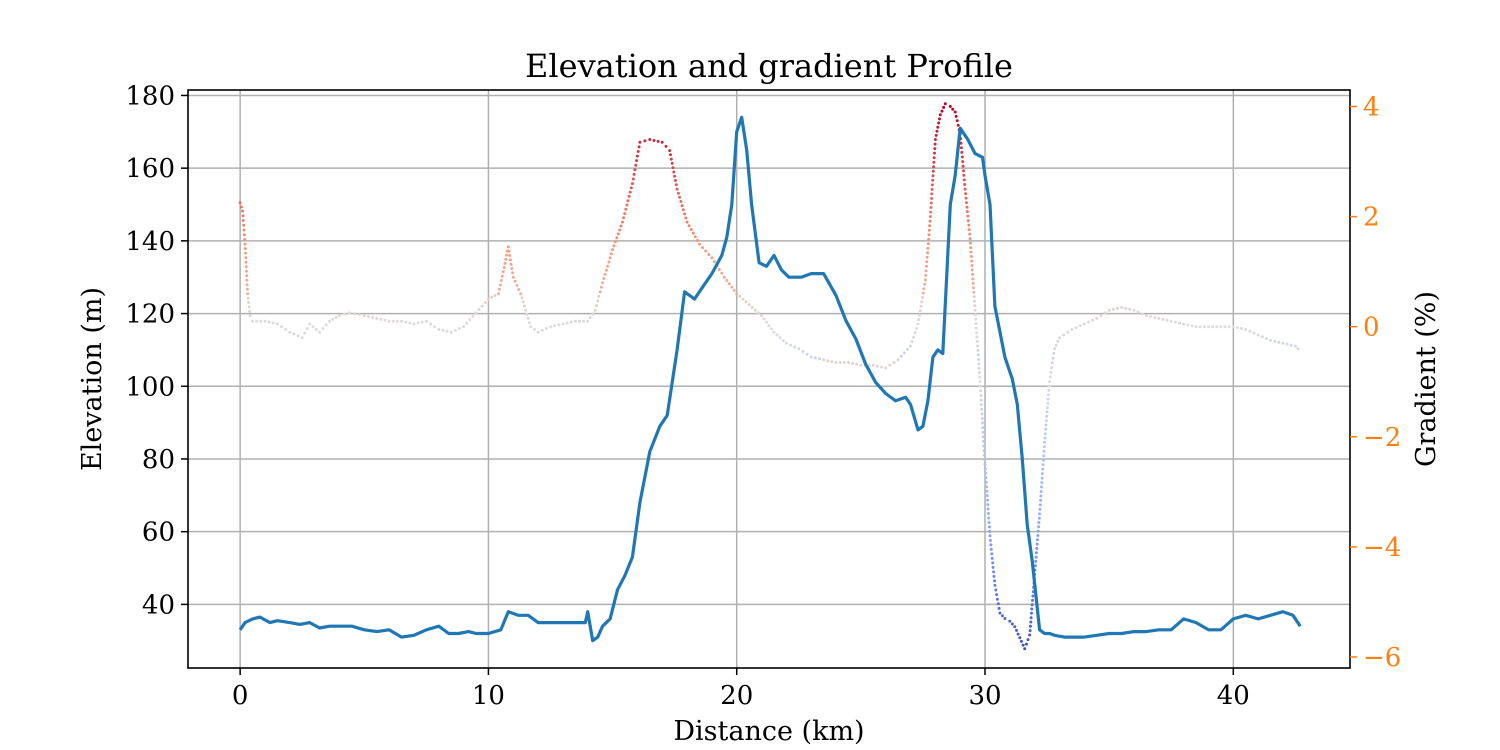  I want to click on y-axis-right: −6 −4 −2 0 2 4, so click(1375, 383).